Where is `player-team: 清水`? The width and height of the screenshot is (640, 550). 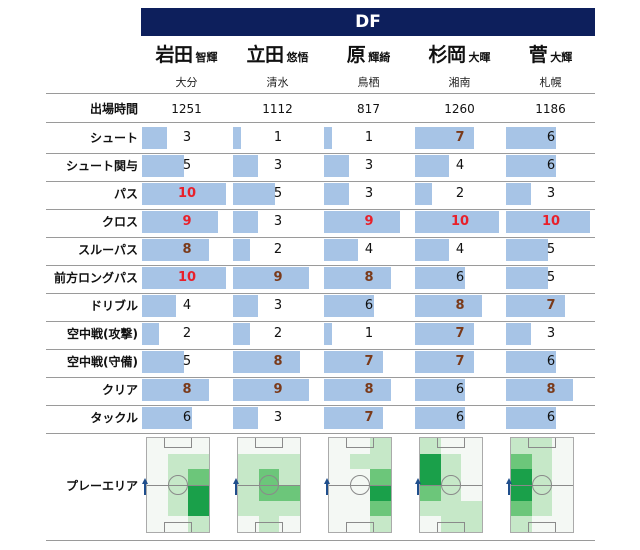
player-team: 清水 is located at coordinates (277, 82).